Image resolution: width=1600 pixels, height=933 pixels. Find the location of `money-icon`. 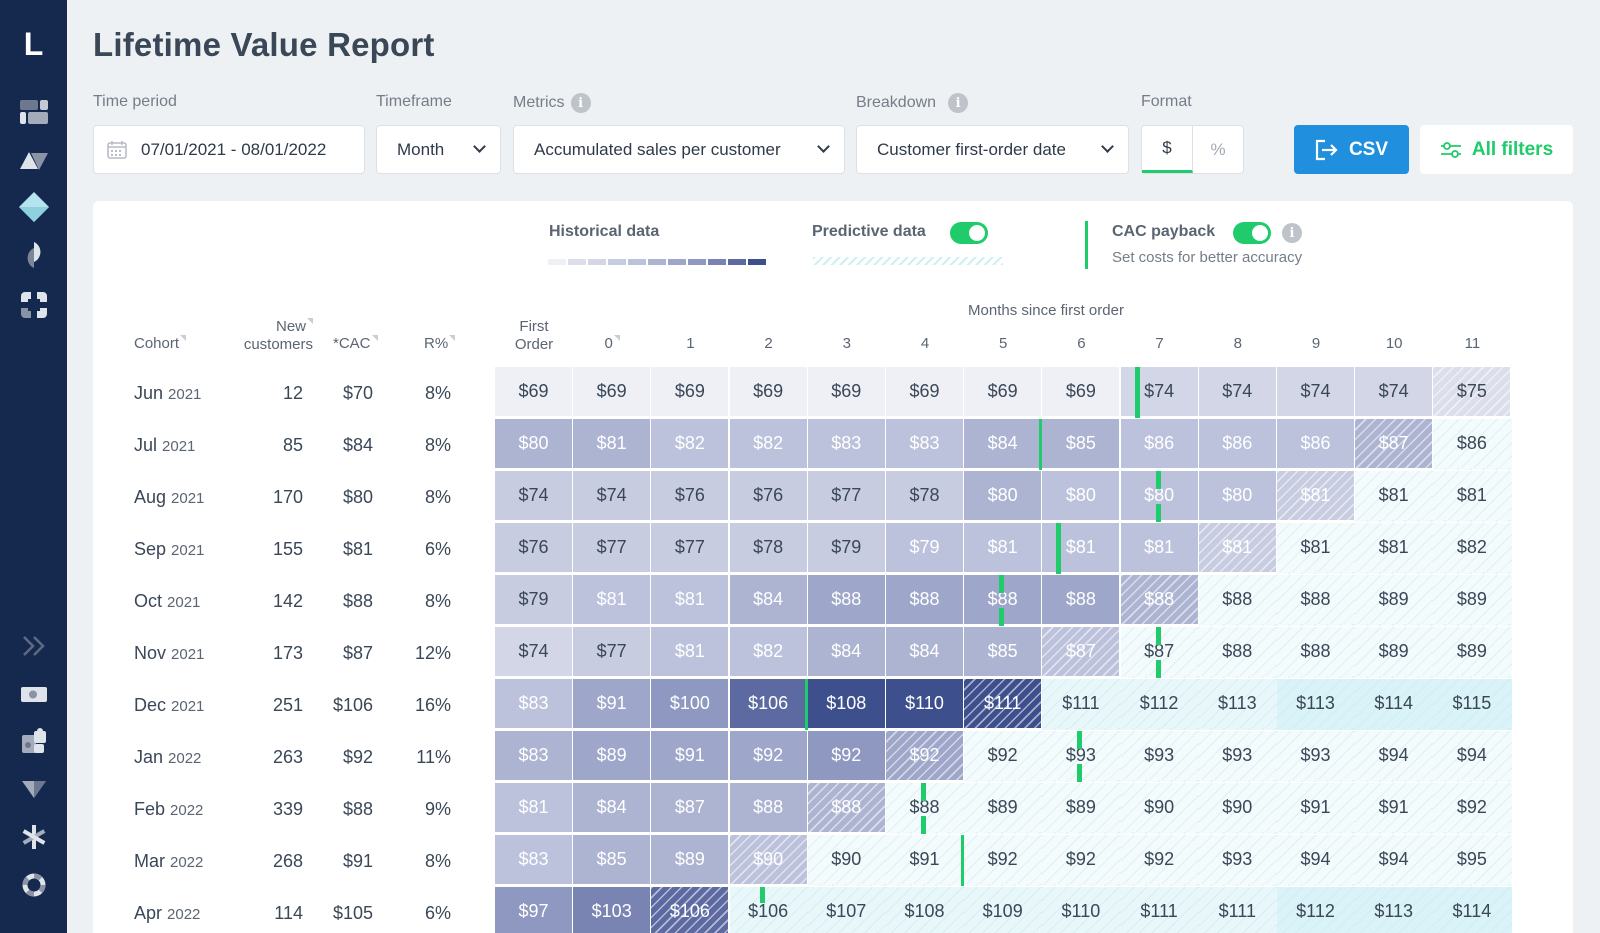

money-icon is located at coordinates (34, 694).